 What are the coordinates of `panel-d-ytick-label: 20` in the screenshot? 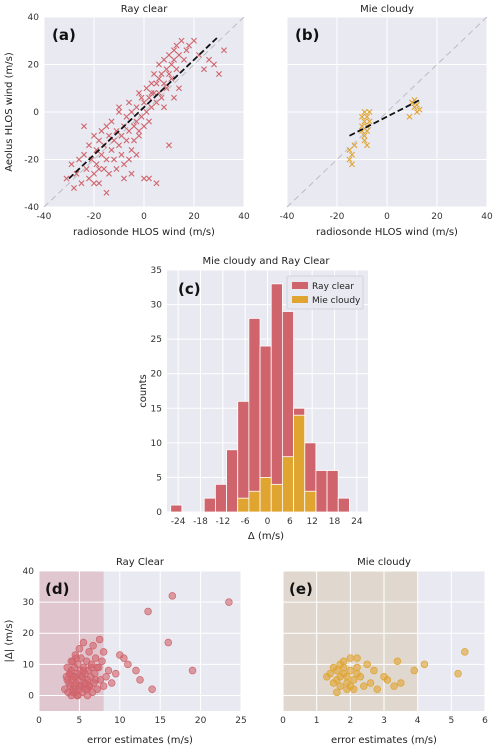 It's located at (29, 634).